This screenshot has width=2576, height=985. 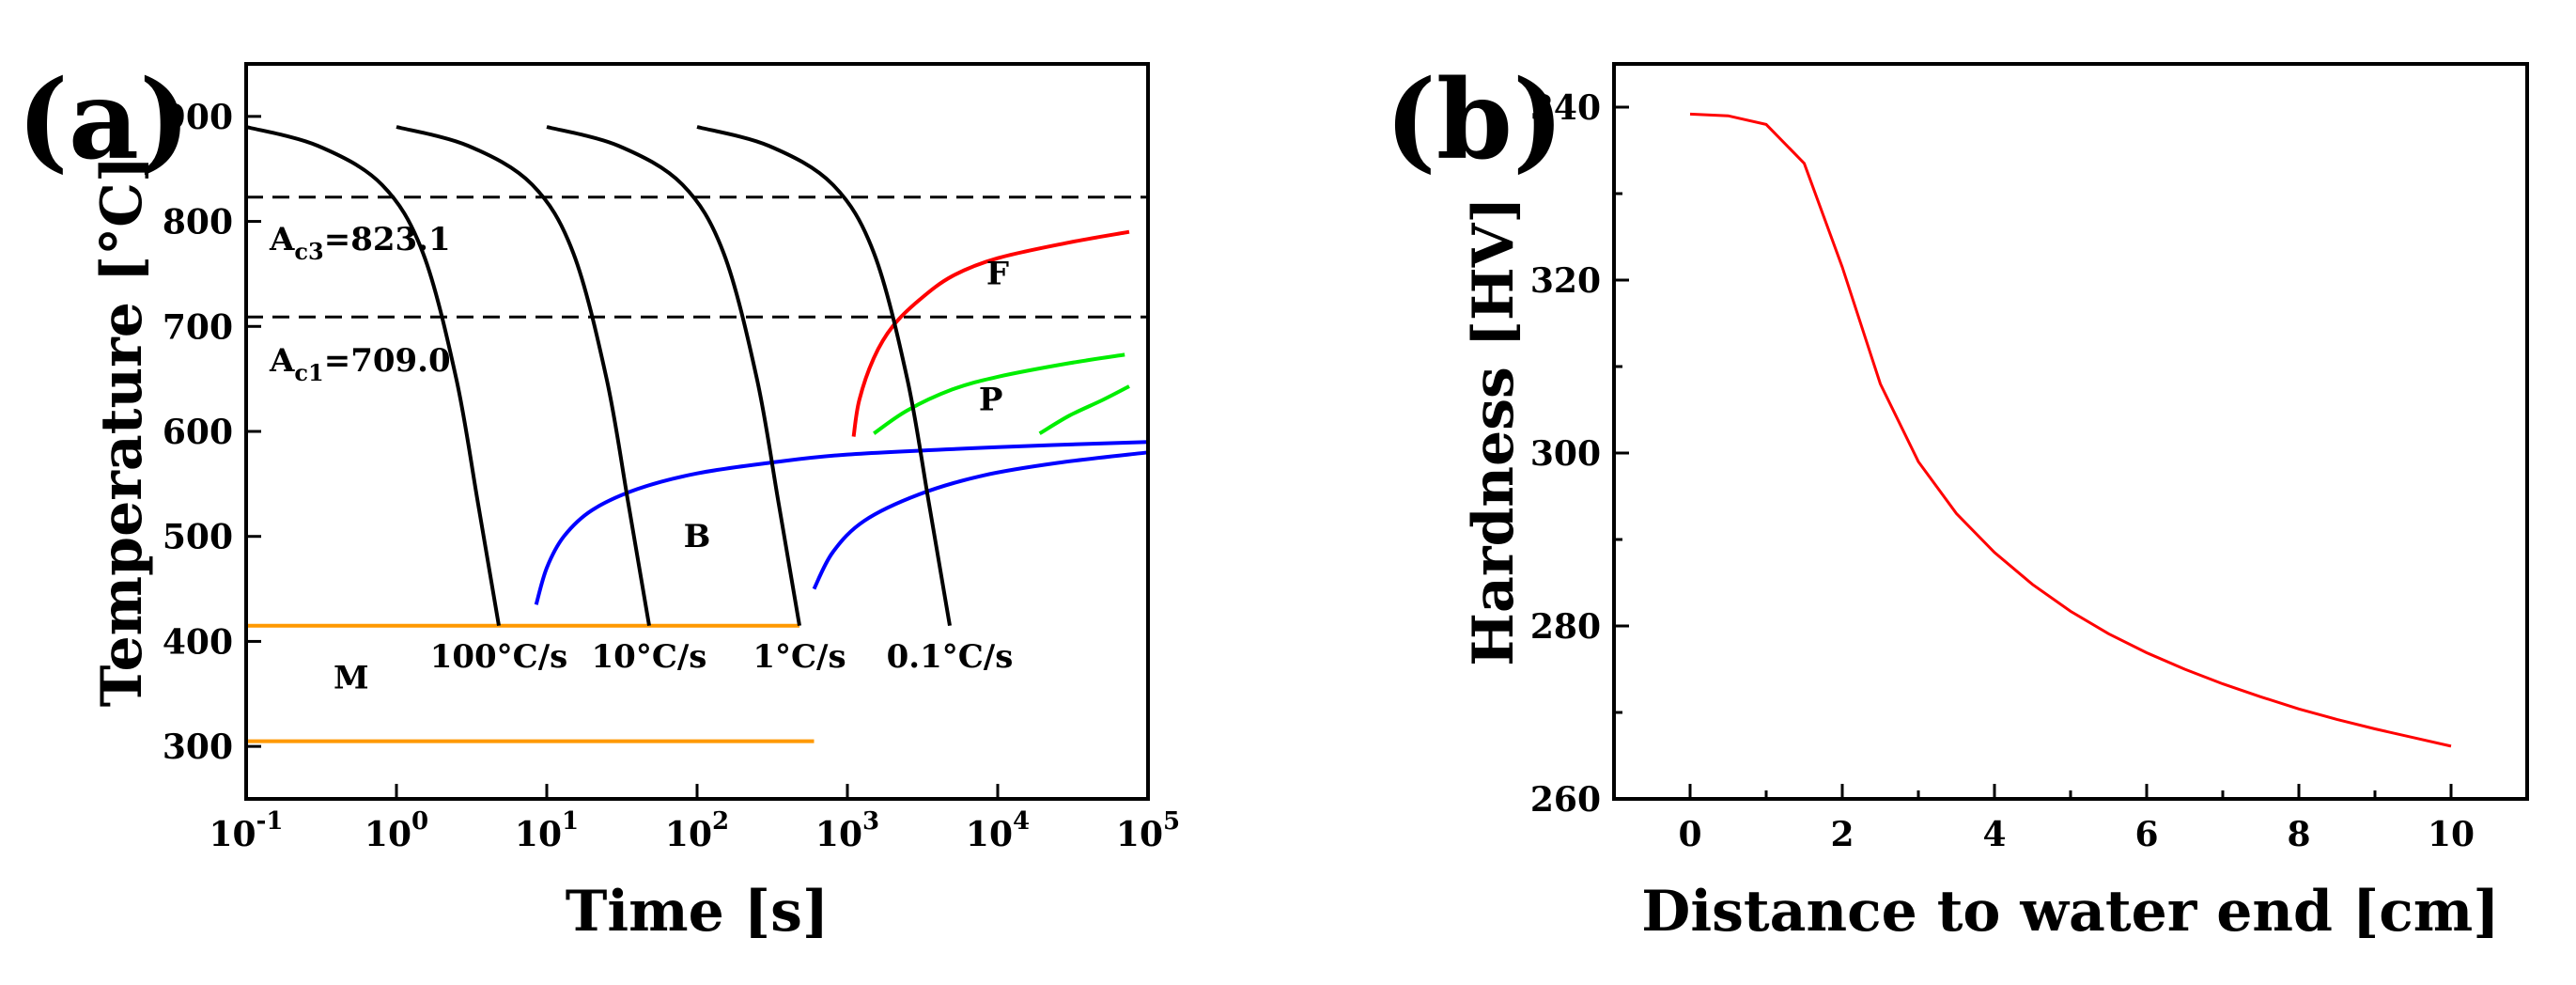 I want to click on y-tick-label: 400, so click(x=198, y=642).